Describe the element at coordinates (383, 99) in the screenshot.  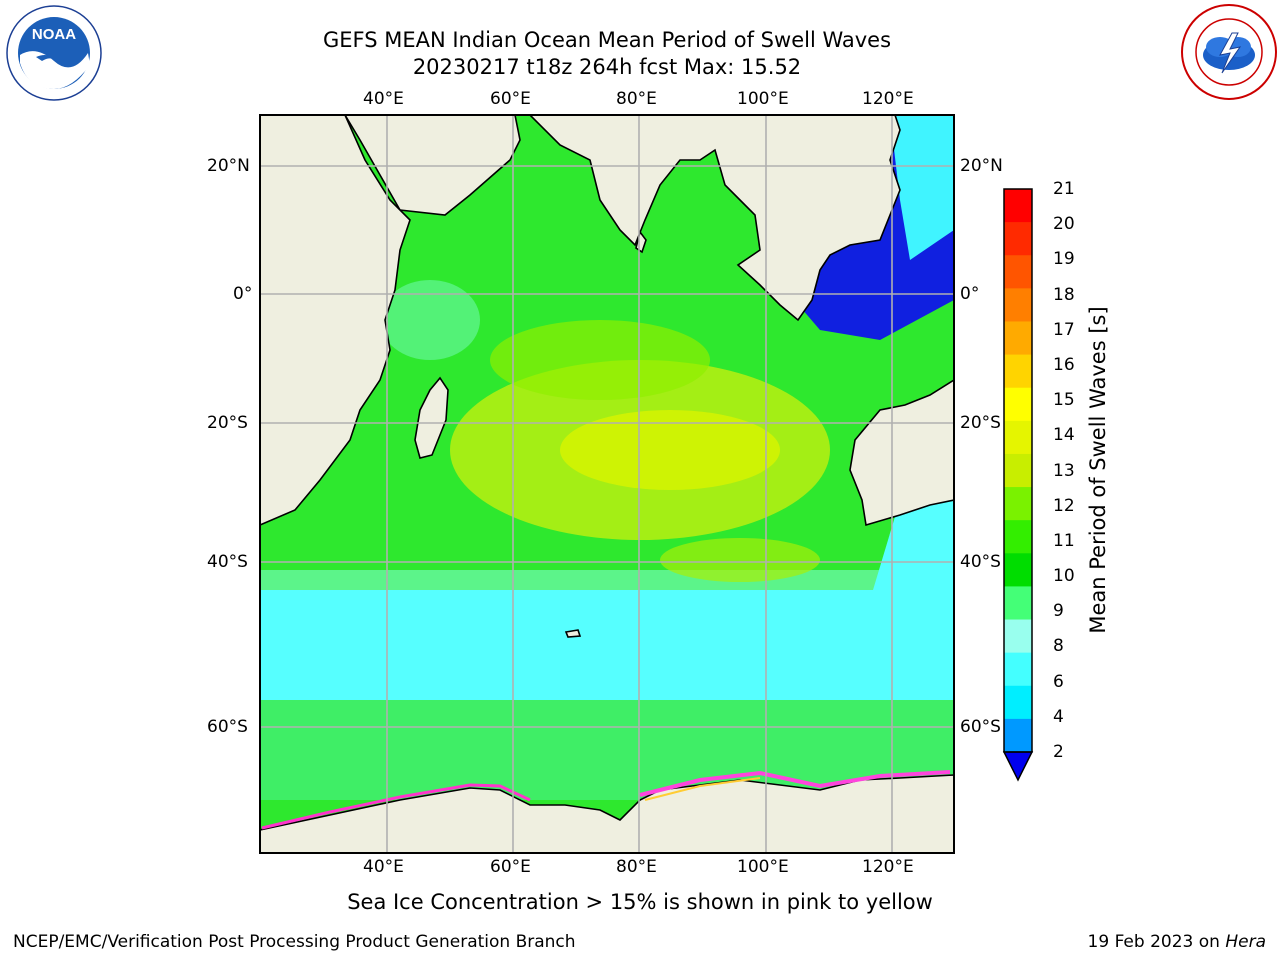
I see `lon-tick-top-40e: 40°E` at that location.